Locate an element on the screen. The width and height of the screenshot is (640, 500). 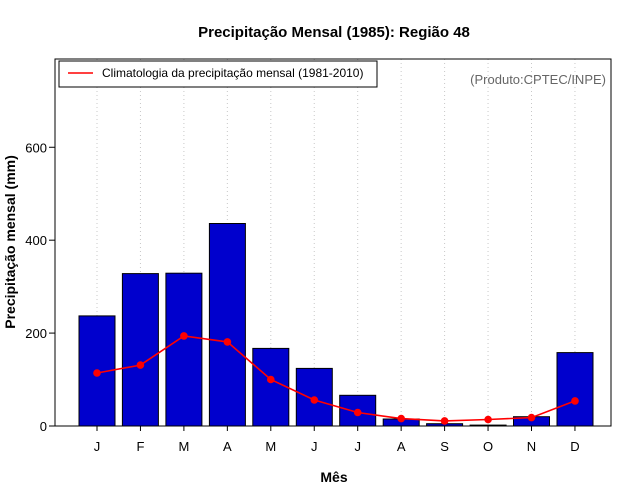
x-tick-label: N is located at coordinates (531, 446).